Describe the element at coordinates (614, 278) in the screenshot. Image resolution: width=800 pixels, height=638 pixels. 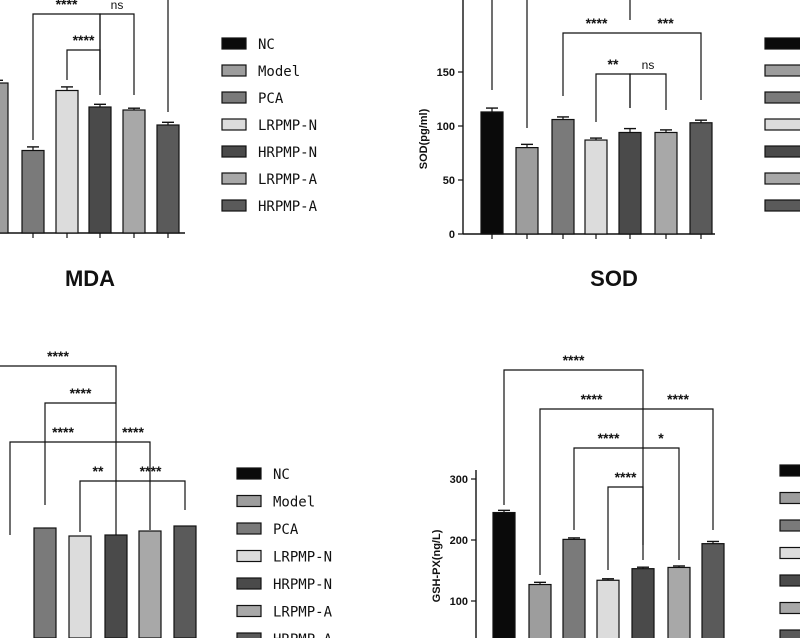
I see `panel-title-sod: SOD` at that location.